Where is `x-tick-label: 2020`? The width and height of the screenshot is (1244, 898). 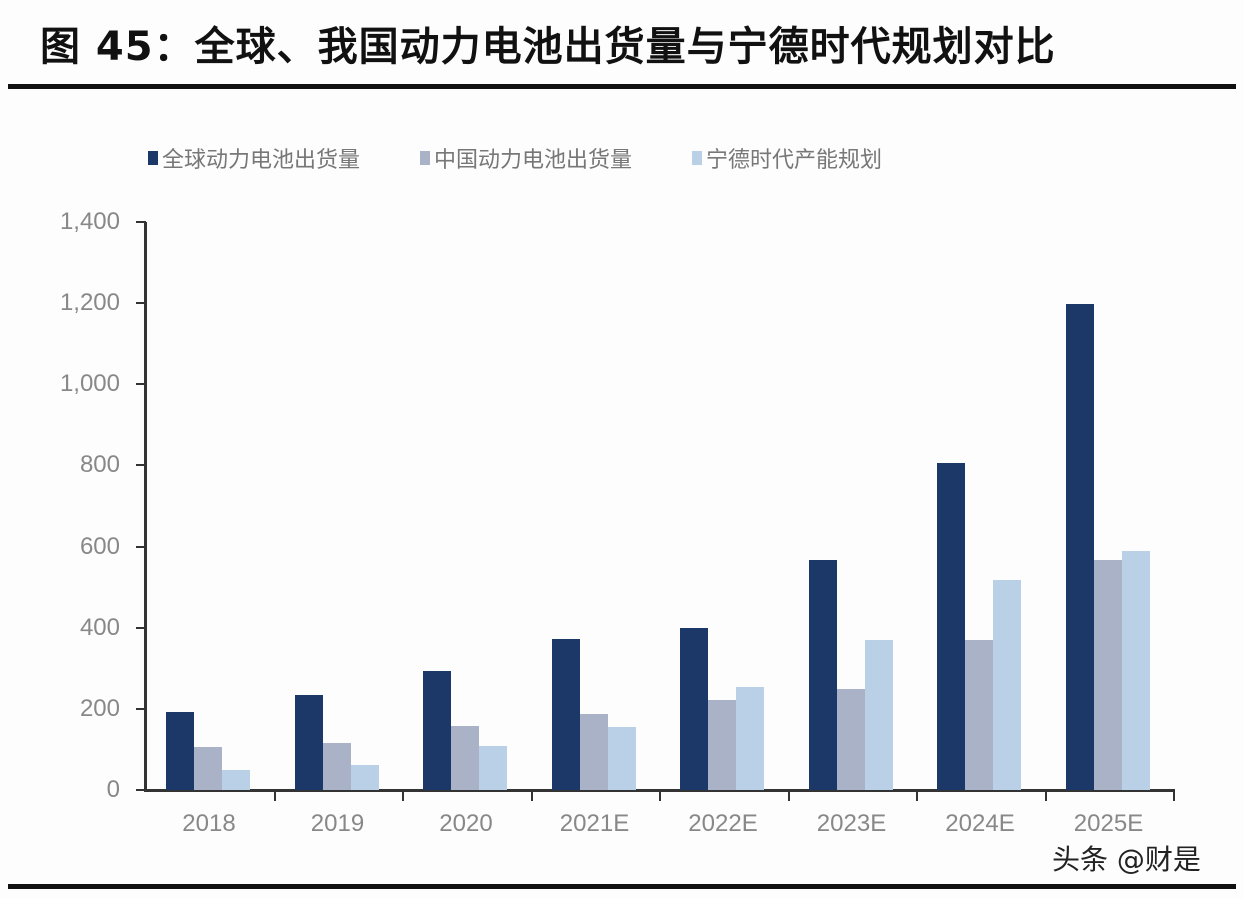 x-tick-label: 2020 is located at coordinates (466, 823).